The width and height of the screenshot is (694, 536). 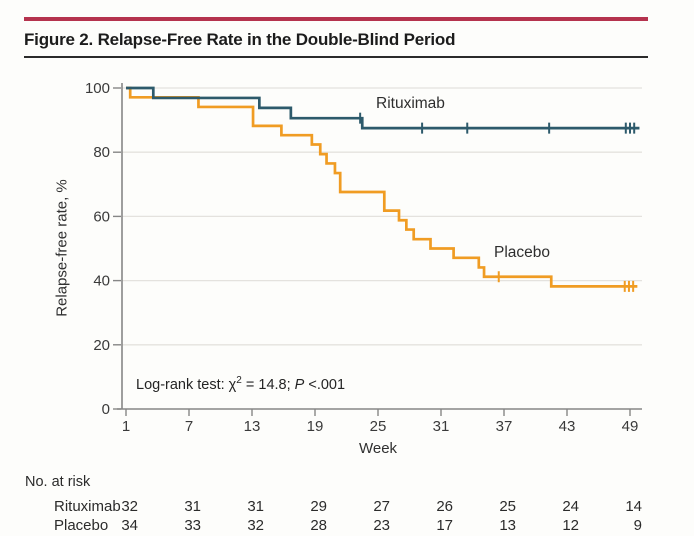 I want to click on x-tick-label: 1, so click(x=126, y=426).